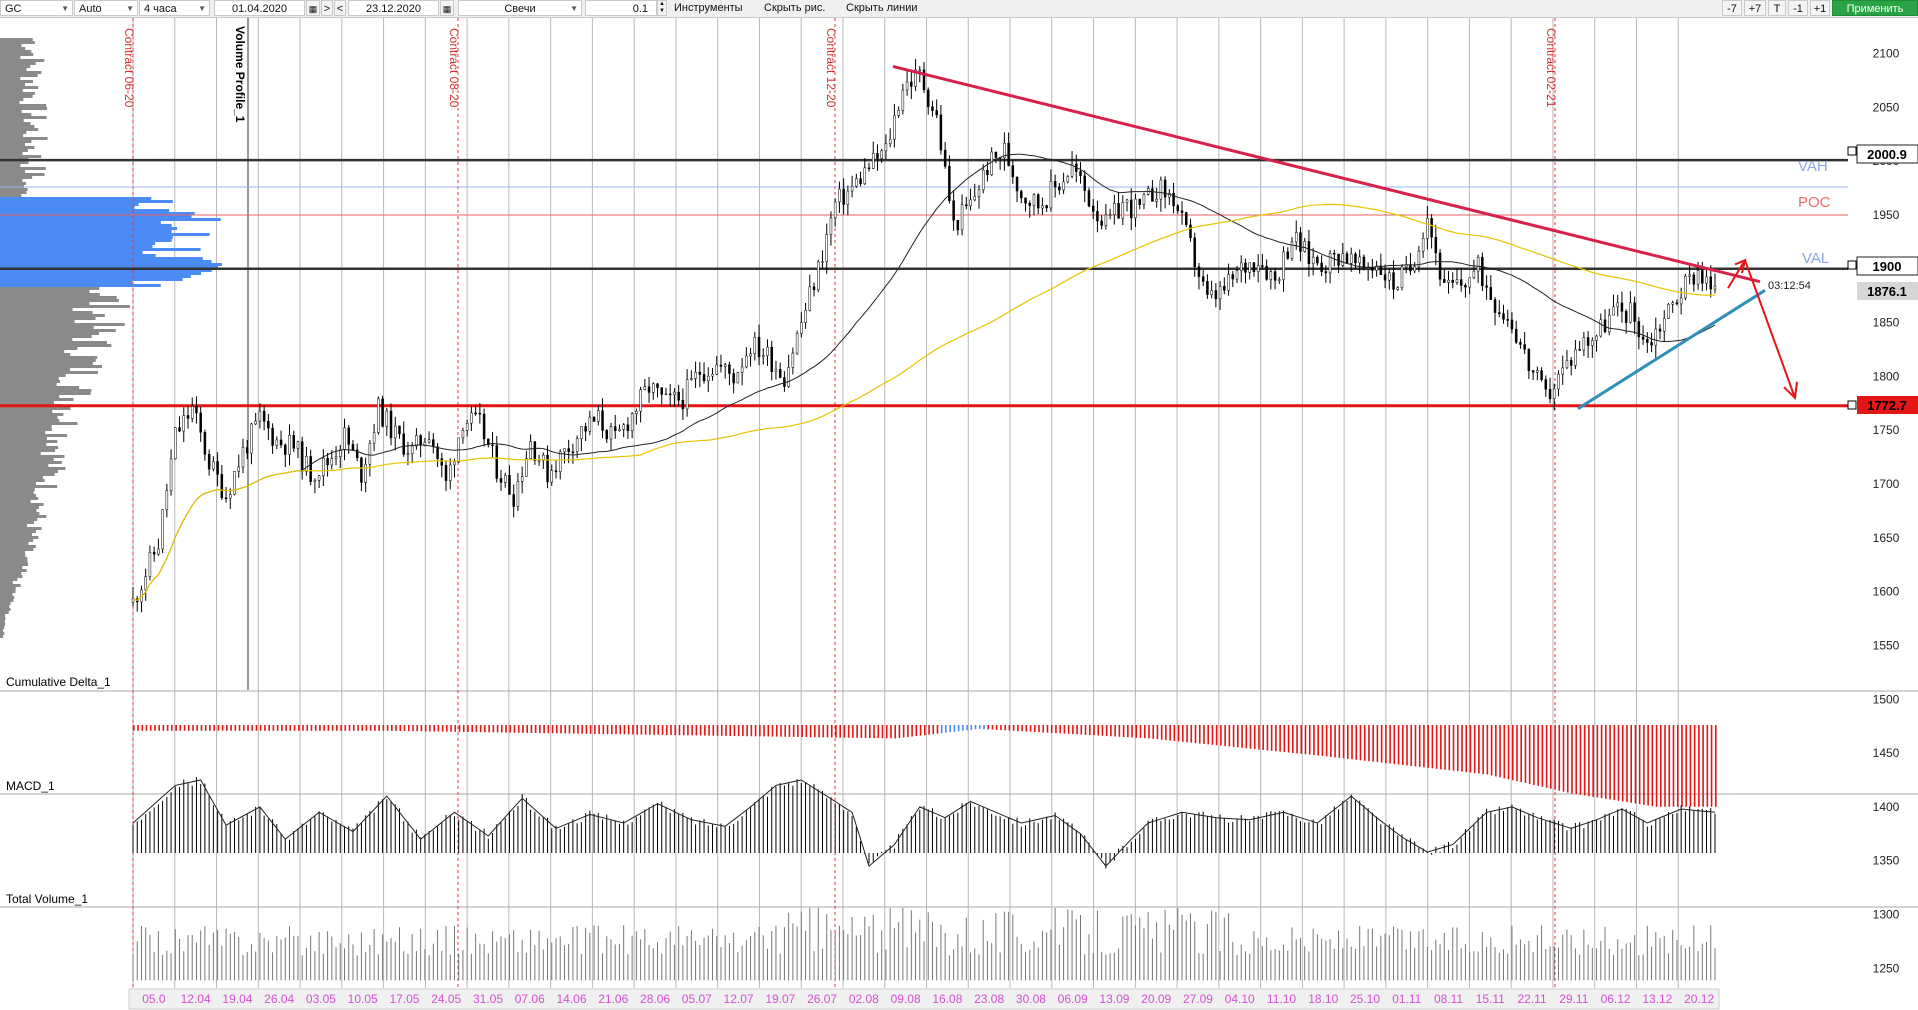 The height and width of the screenshot is (1010, 1918). I want to click on minus-1-button: -1, so click(1798, 8).